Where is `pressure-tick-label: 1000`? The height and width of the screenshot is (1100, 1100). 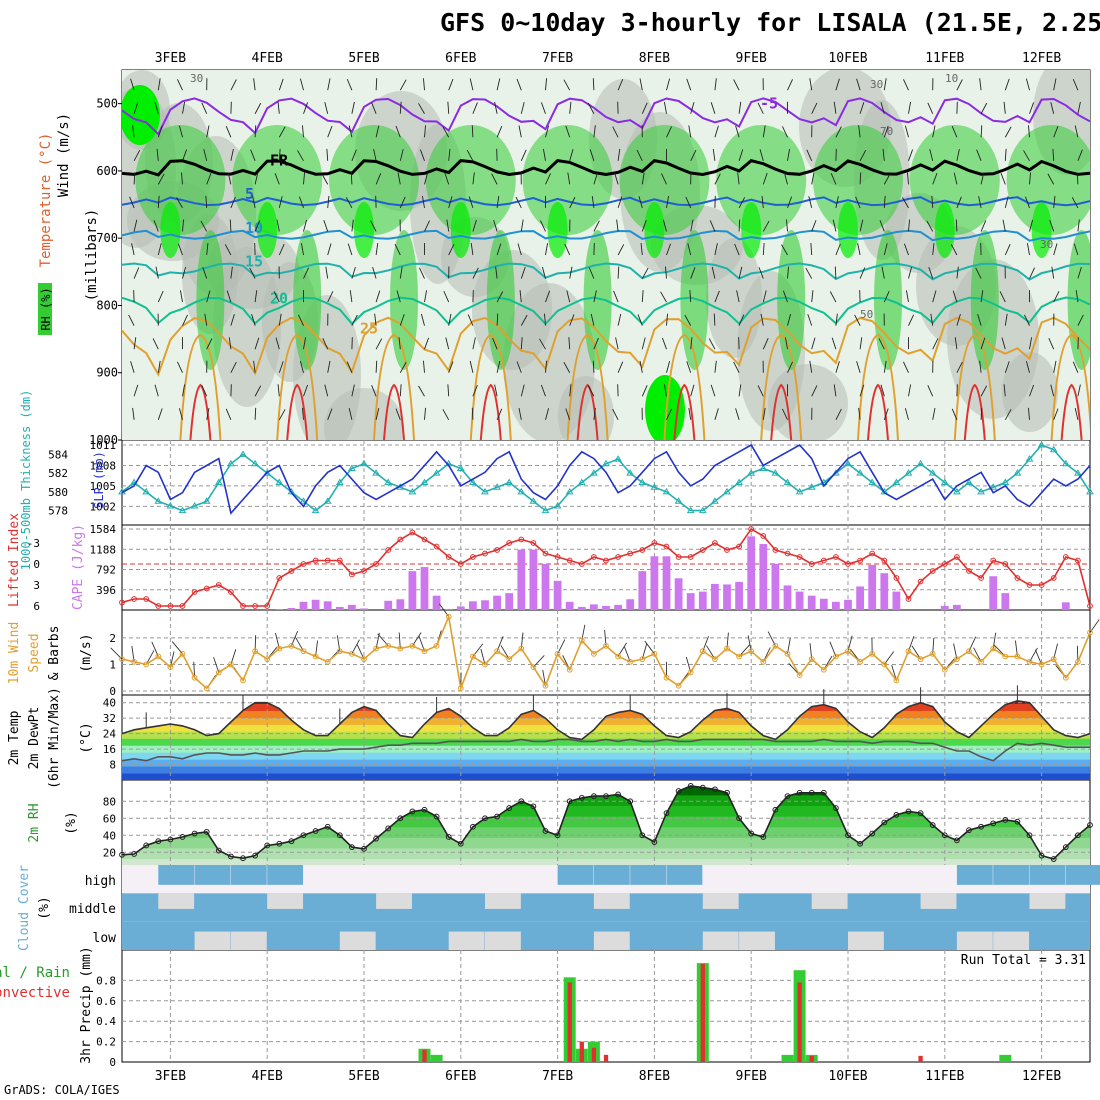
pressure-tick-label: 1000 is located at coordinates (103, 440).